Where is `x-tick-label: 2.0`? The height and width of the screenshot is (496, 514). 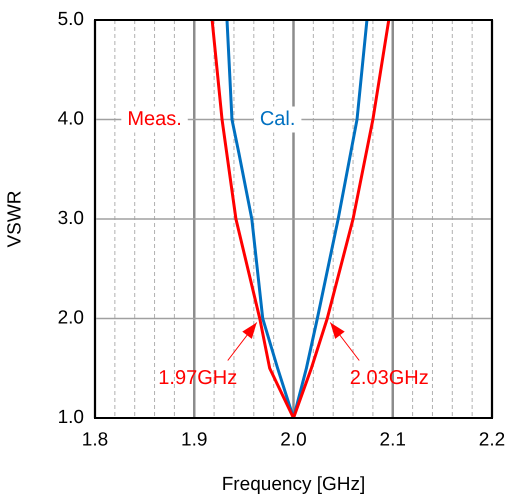
x-tick-label: 2.0 is located at coordinates (293, 440).